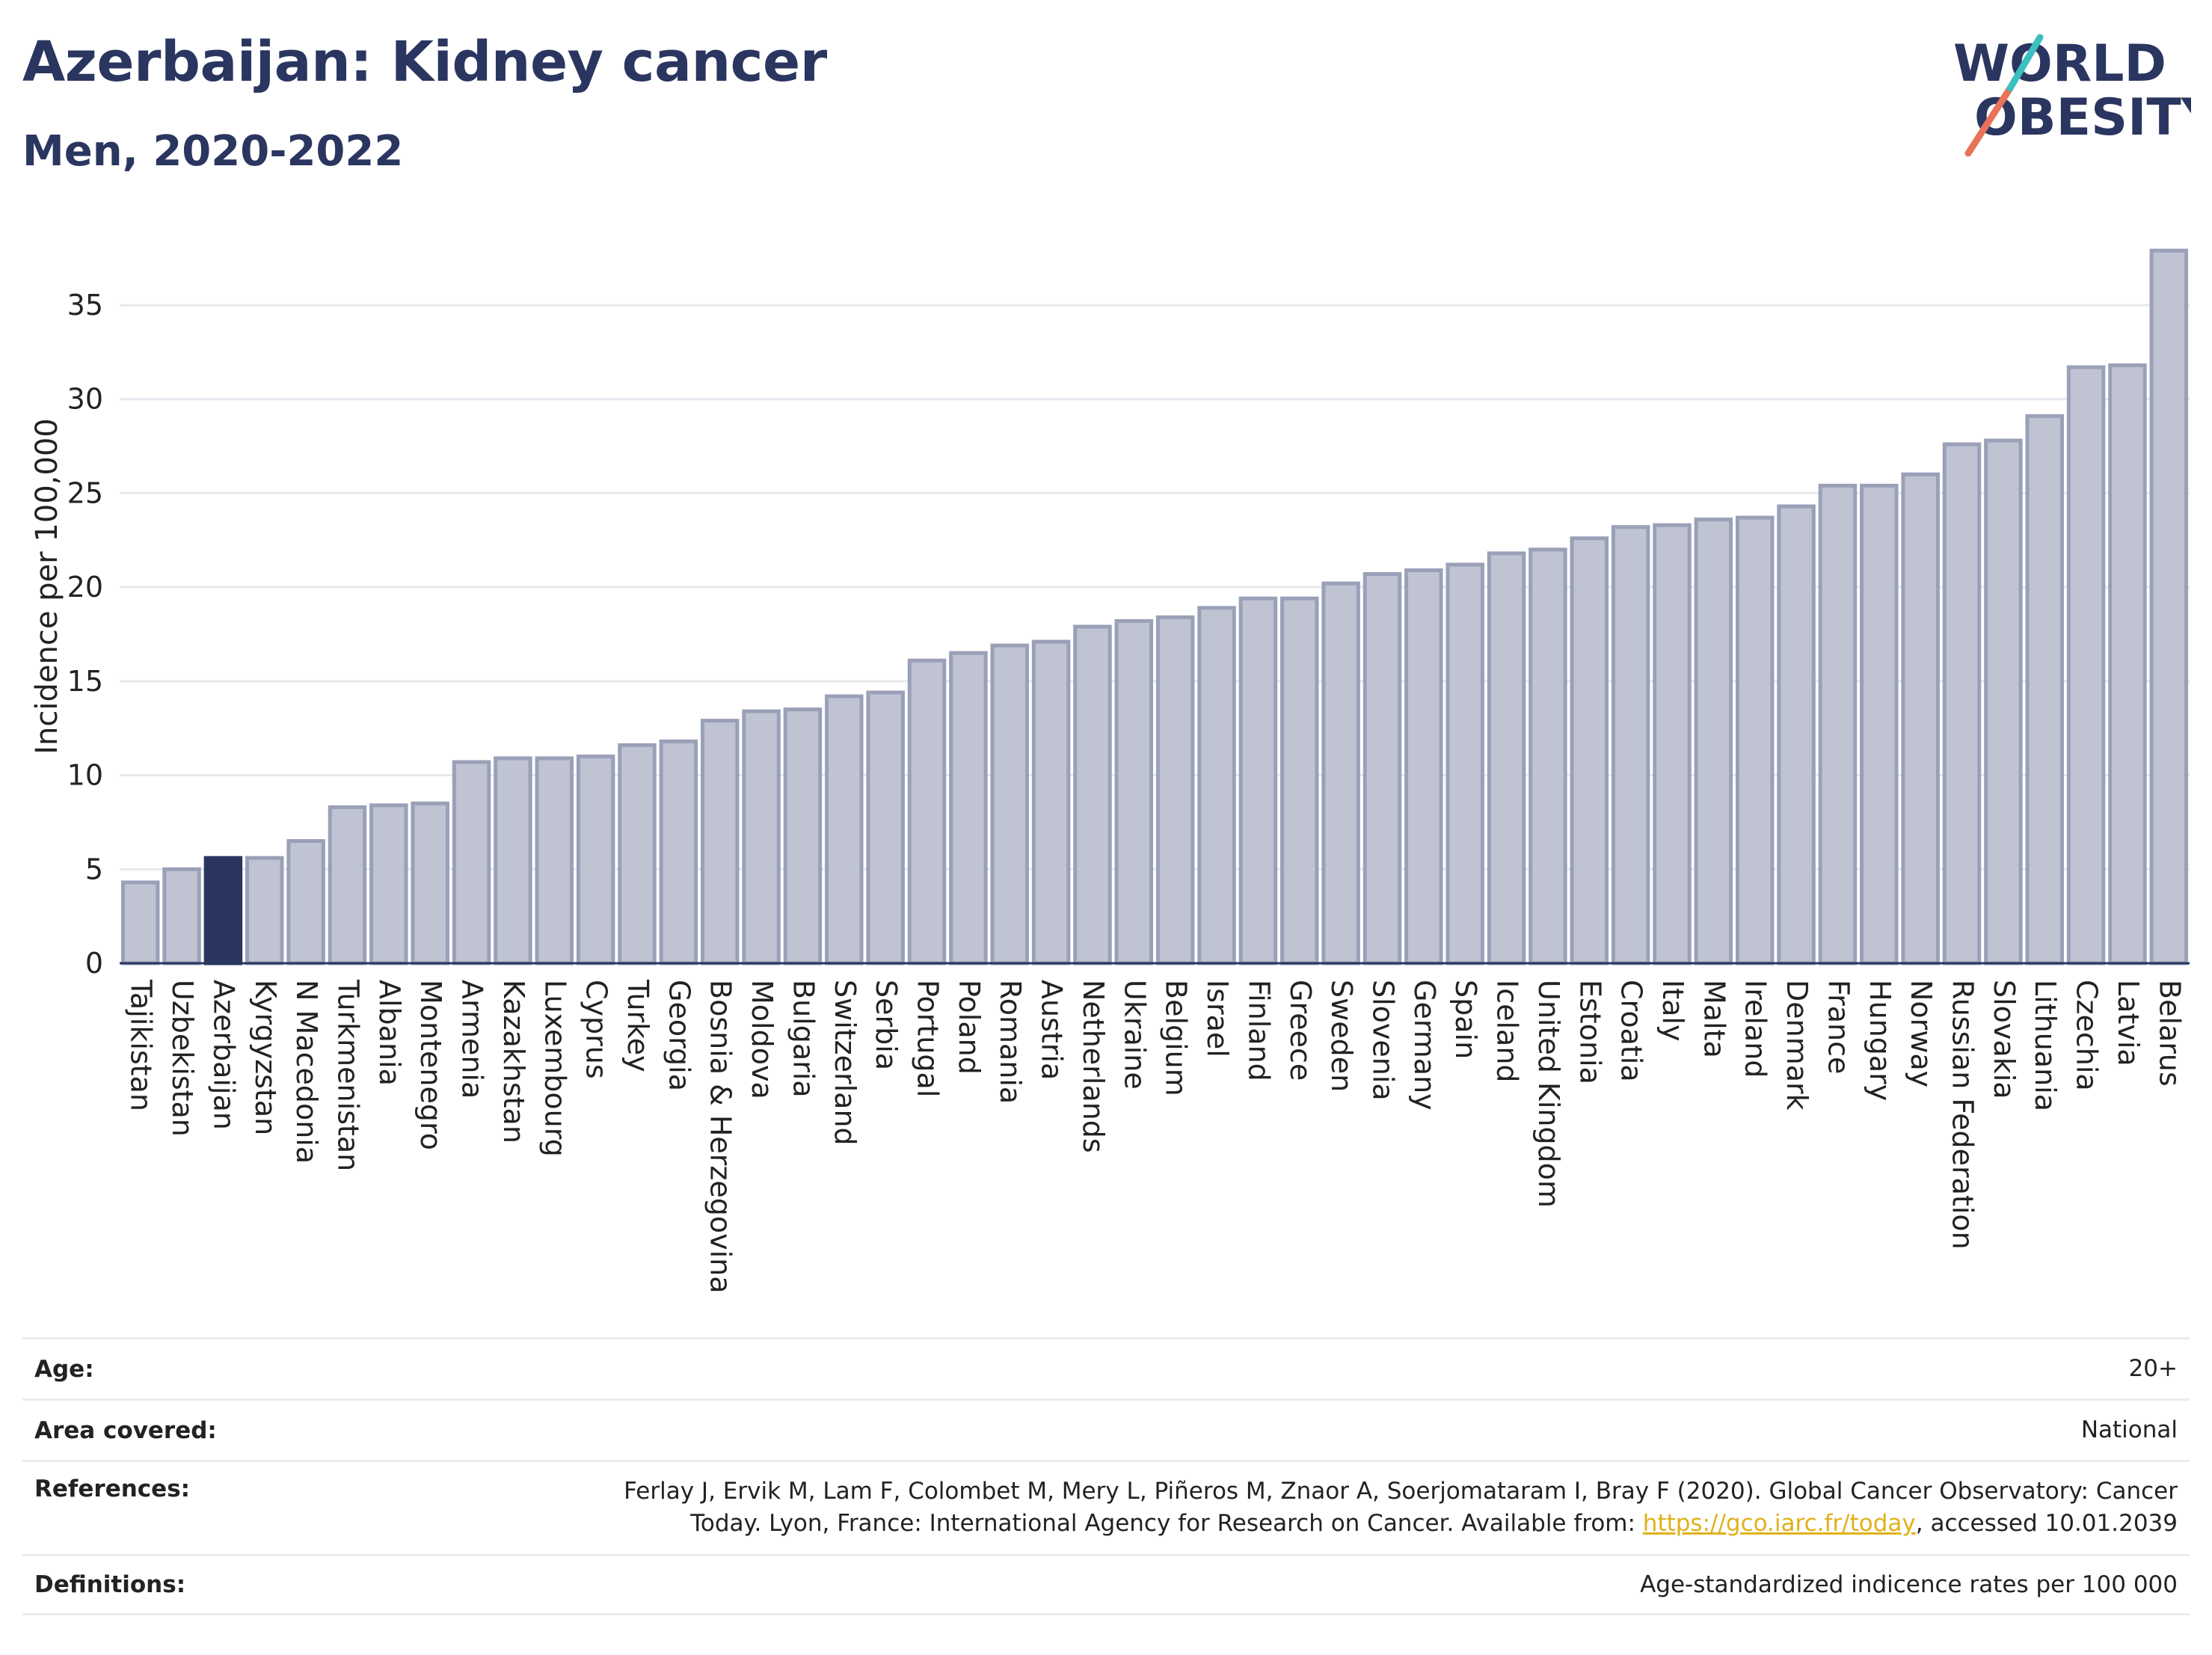 The width and height of the screenshot is (2212, 1655). What do you see at coordinates (1093, 1066) in the screenshot?
I see `x-tick-label: Netherlands` at bounding box center [1093, 1066].